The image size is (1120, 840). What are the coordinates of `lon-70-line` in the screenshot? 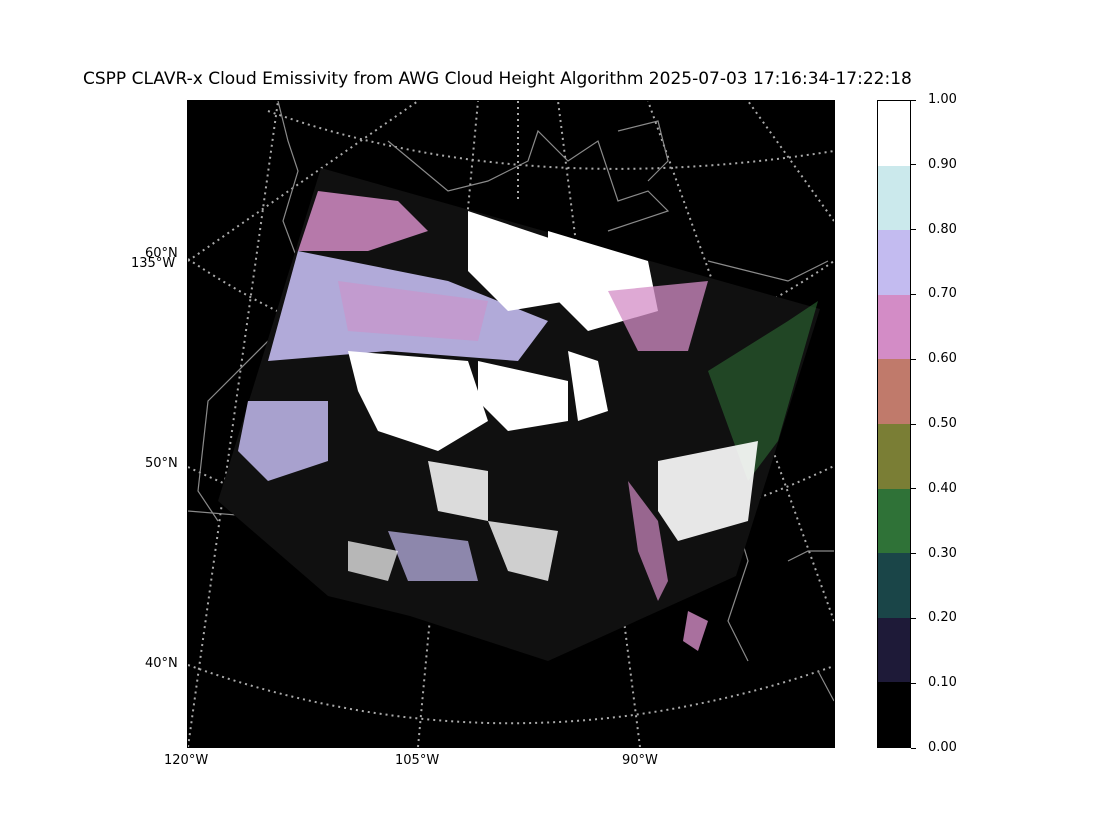 It's located at (790, 161).